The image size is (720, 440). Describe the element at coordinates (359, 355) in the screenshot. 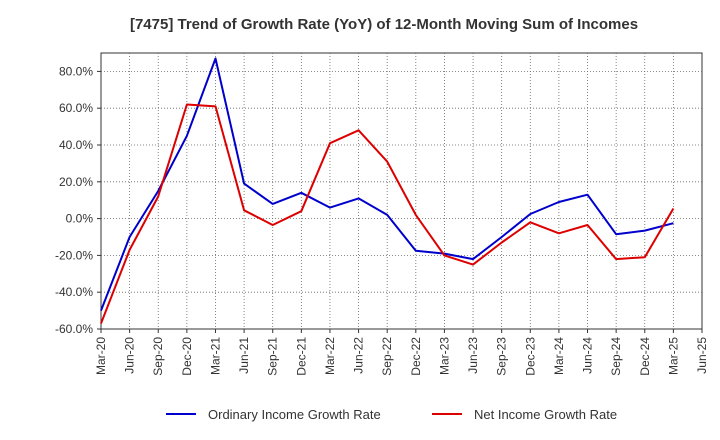

I see `x-tick-label: Jun-22` at that location.